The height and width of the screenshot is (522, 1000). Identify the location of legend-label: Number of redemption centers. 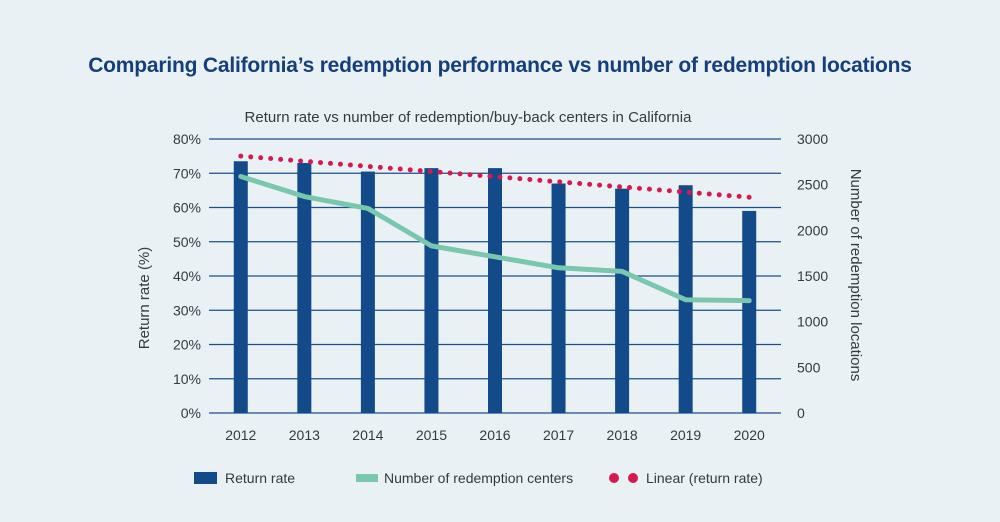
(478, 478).